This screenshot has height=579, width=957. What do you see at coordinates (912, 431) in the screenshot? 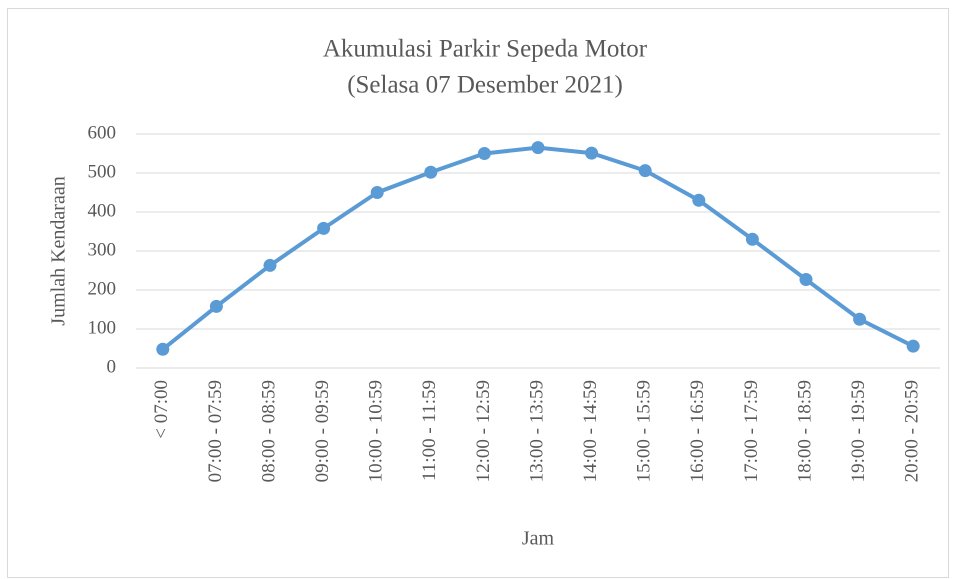
I see `x-tick-label: 20:00 - 20:59` at bounding box center [912, 431].